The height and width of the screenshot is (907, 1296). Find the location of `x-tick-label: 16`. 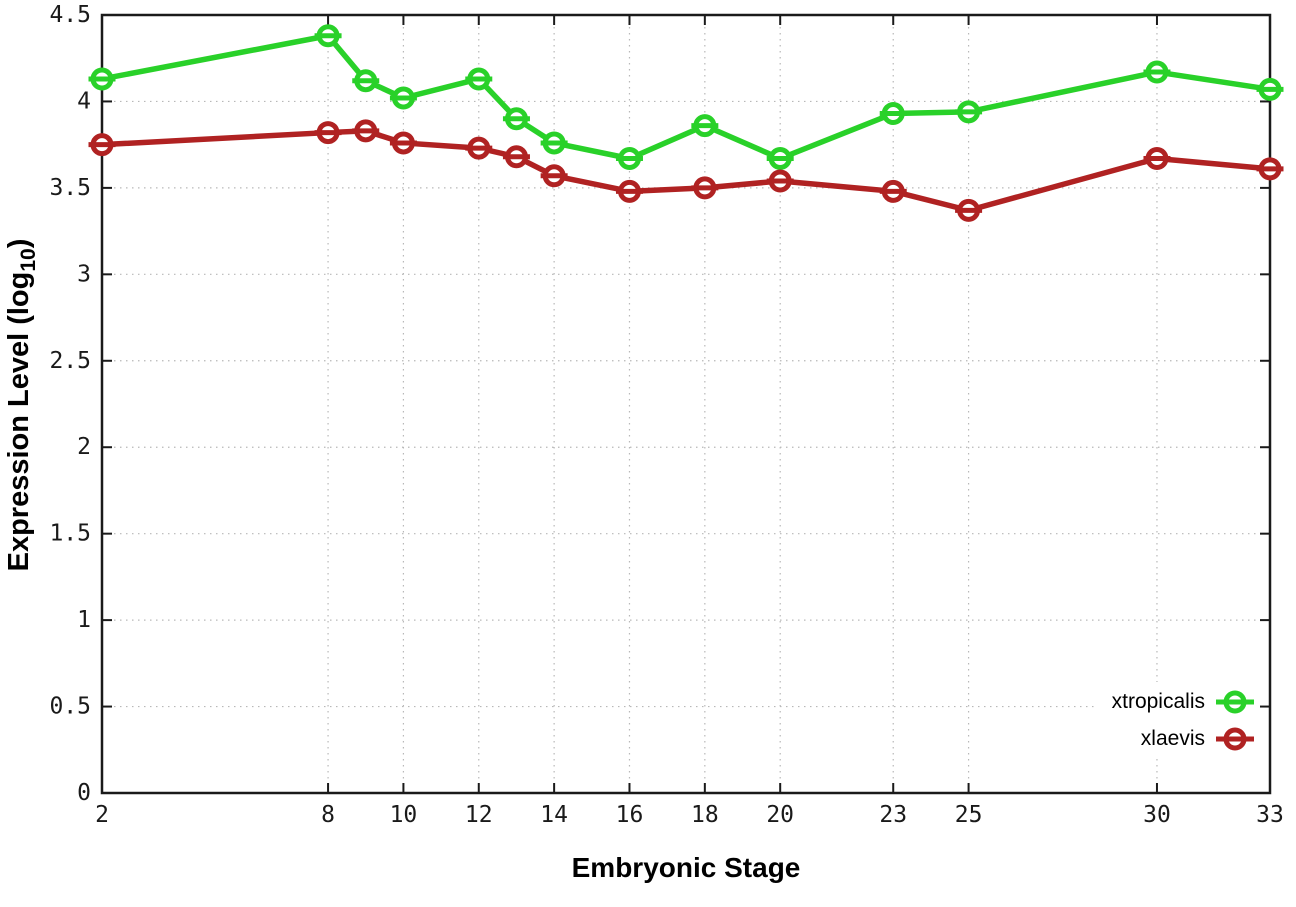

x-tick-label: 16 is located at coordinates (630, 815).